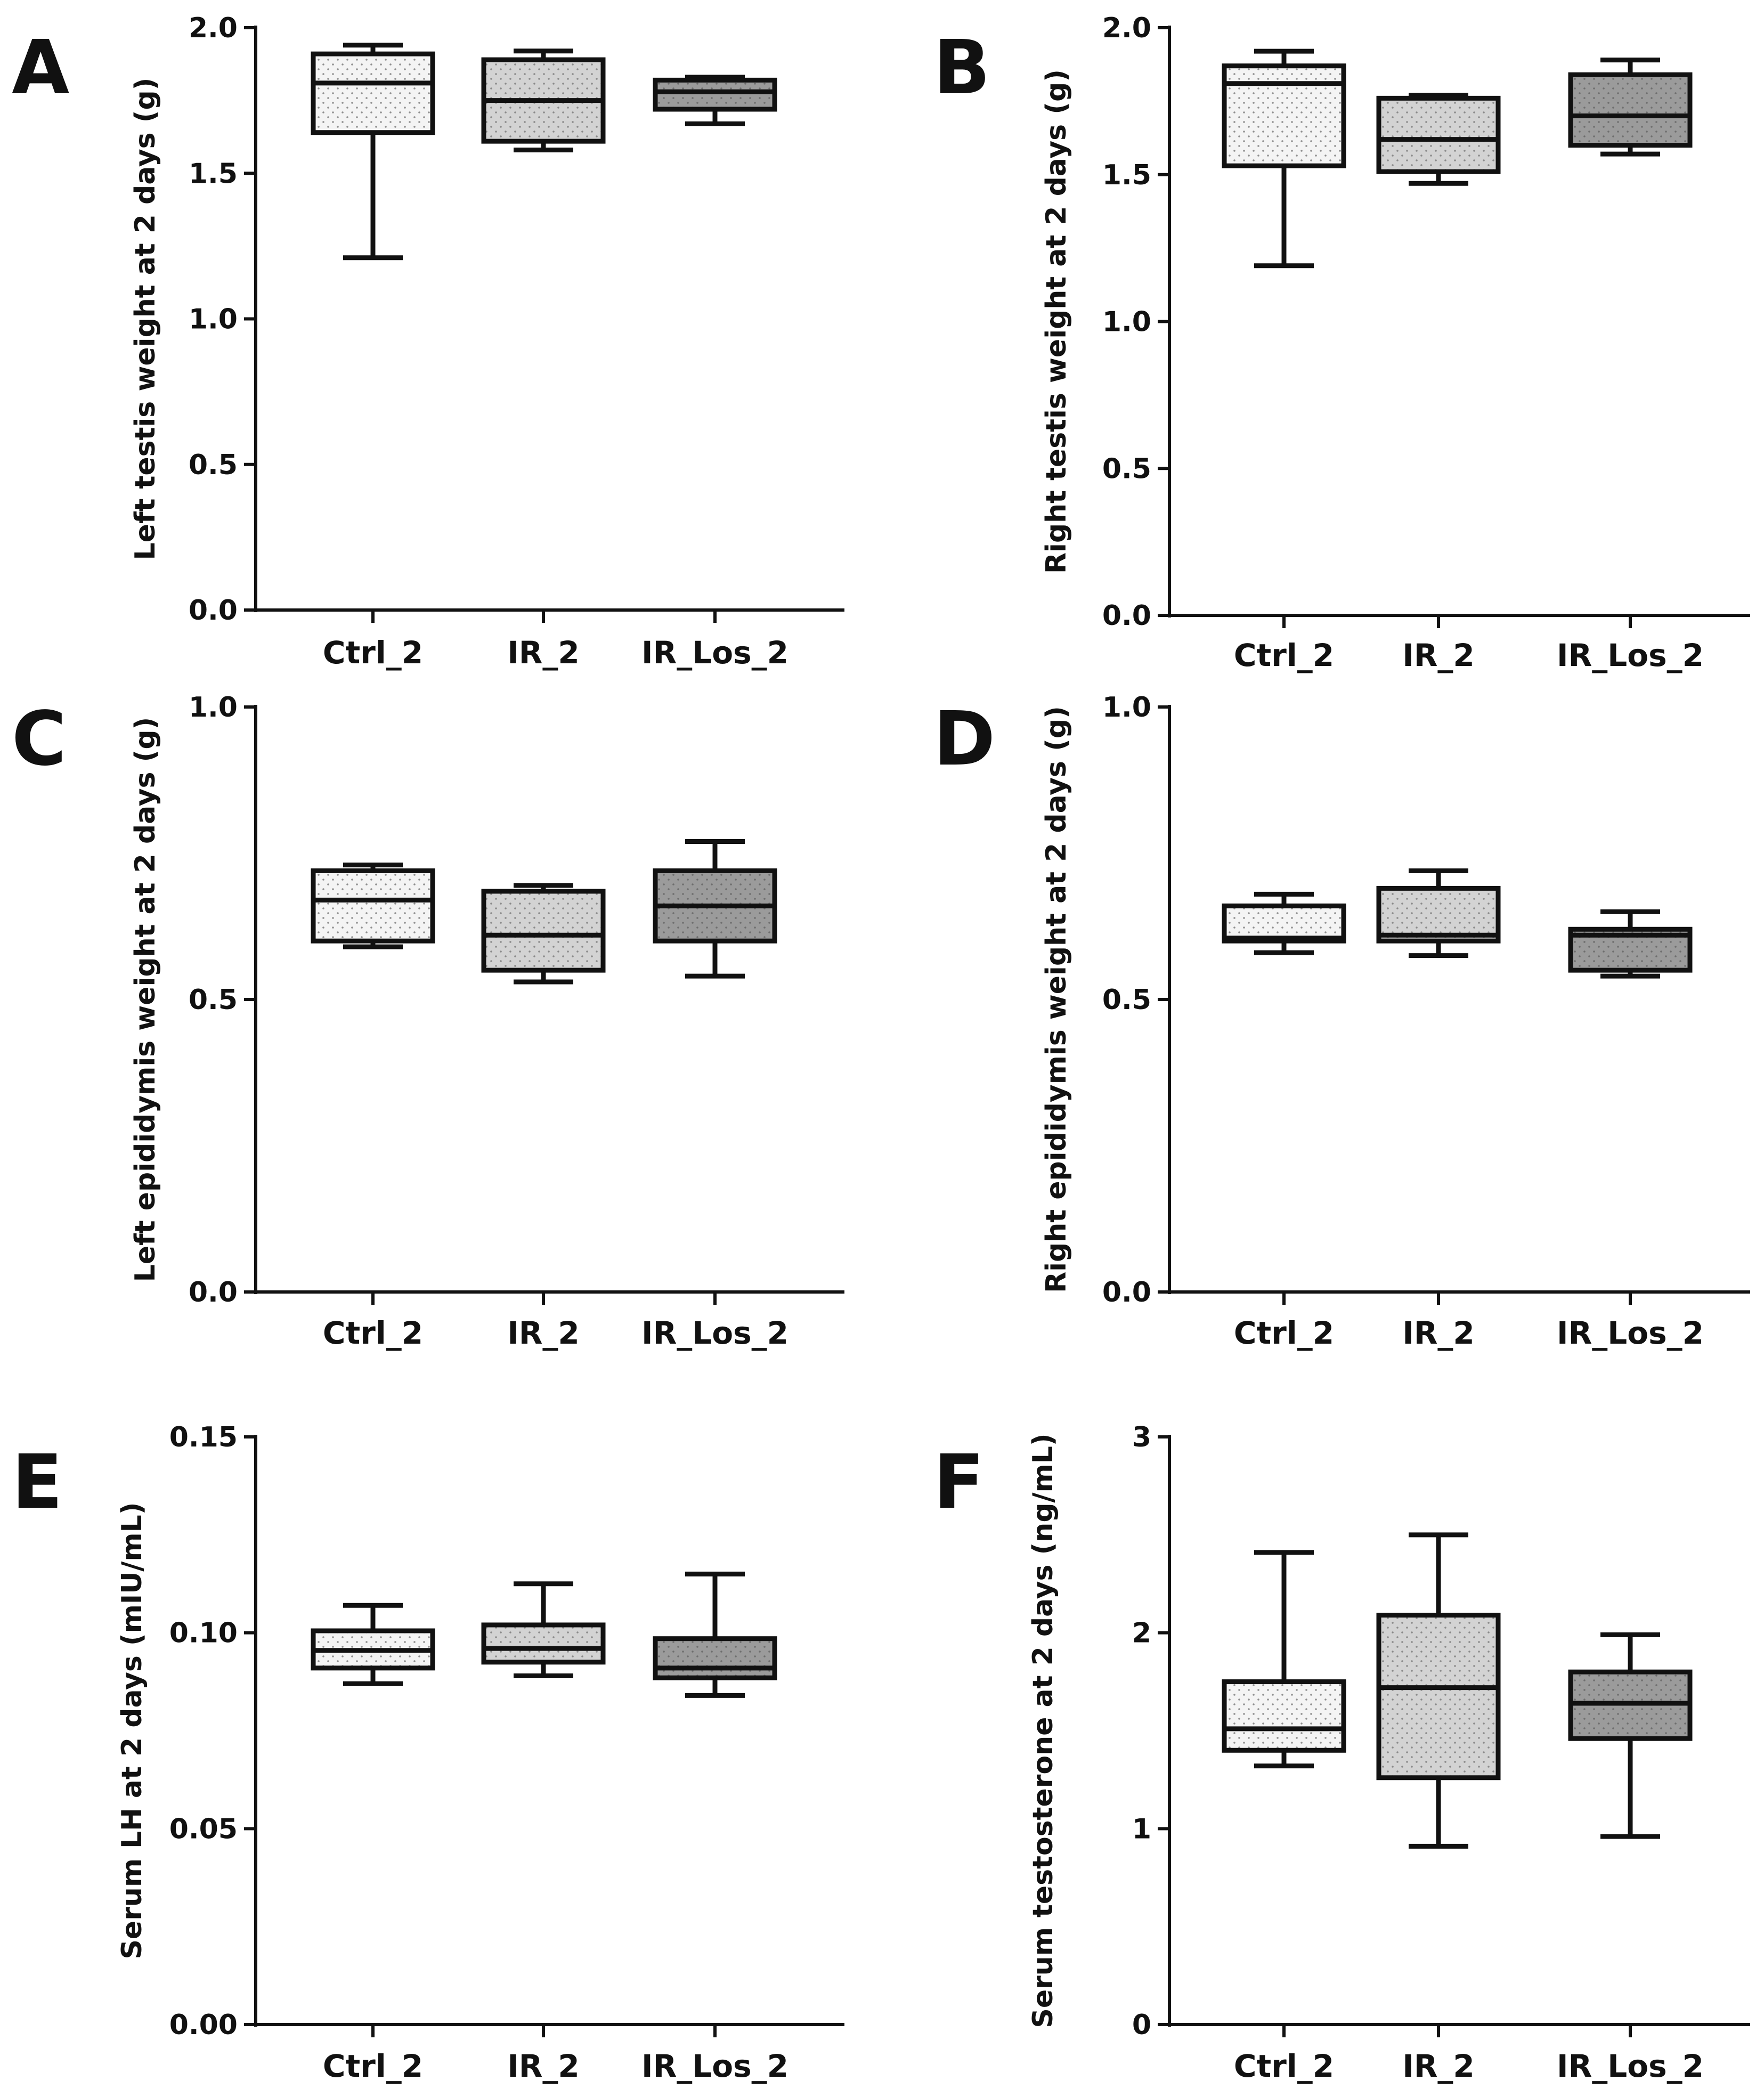 The width and height of the screenshot is (1764, 2097). Describe the element at coordinates (203, 1633) in the screenshot. I see `y-tick-label: 0.10` at that location.